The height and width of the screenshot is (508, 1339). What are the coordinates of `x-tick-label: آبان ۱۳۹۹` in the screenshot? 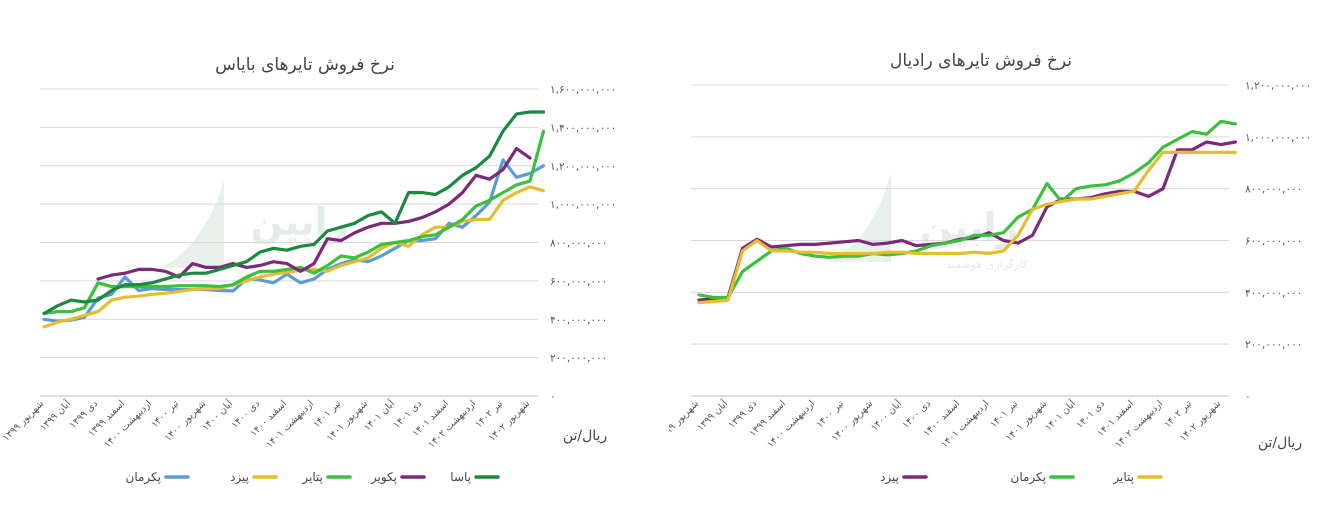 It's located at (712, 415).